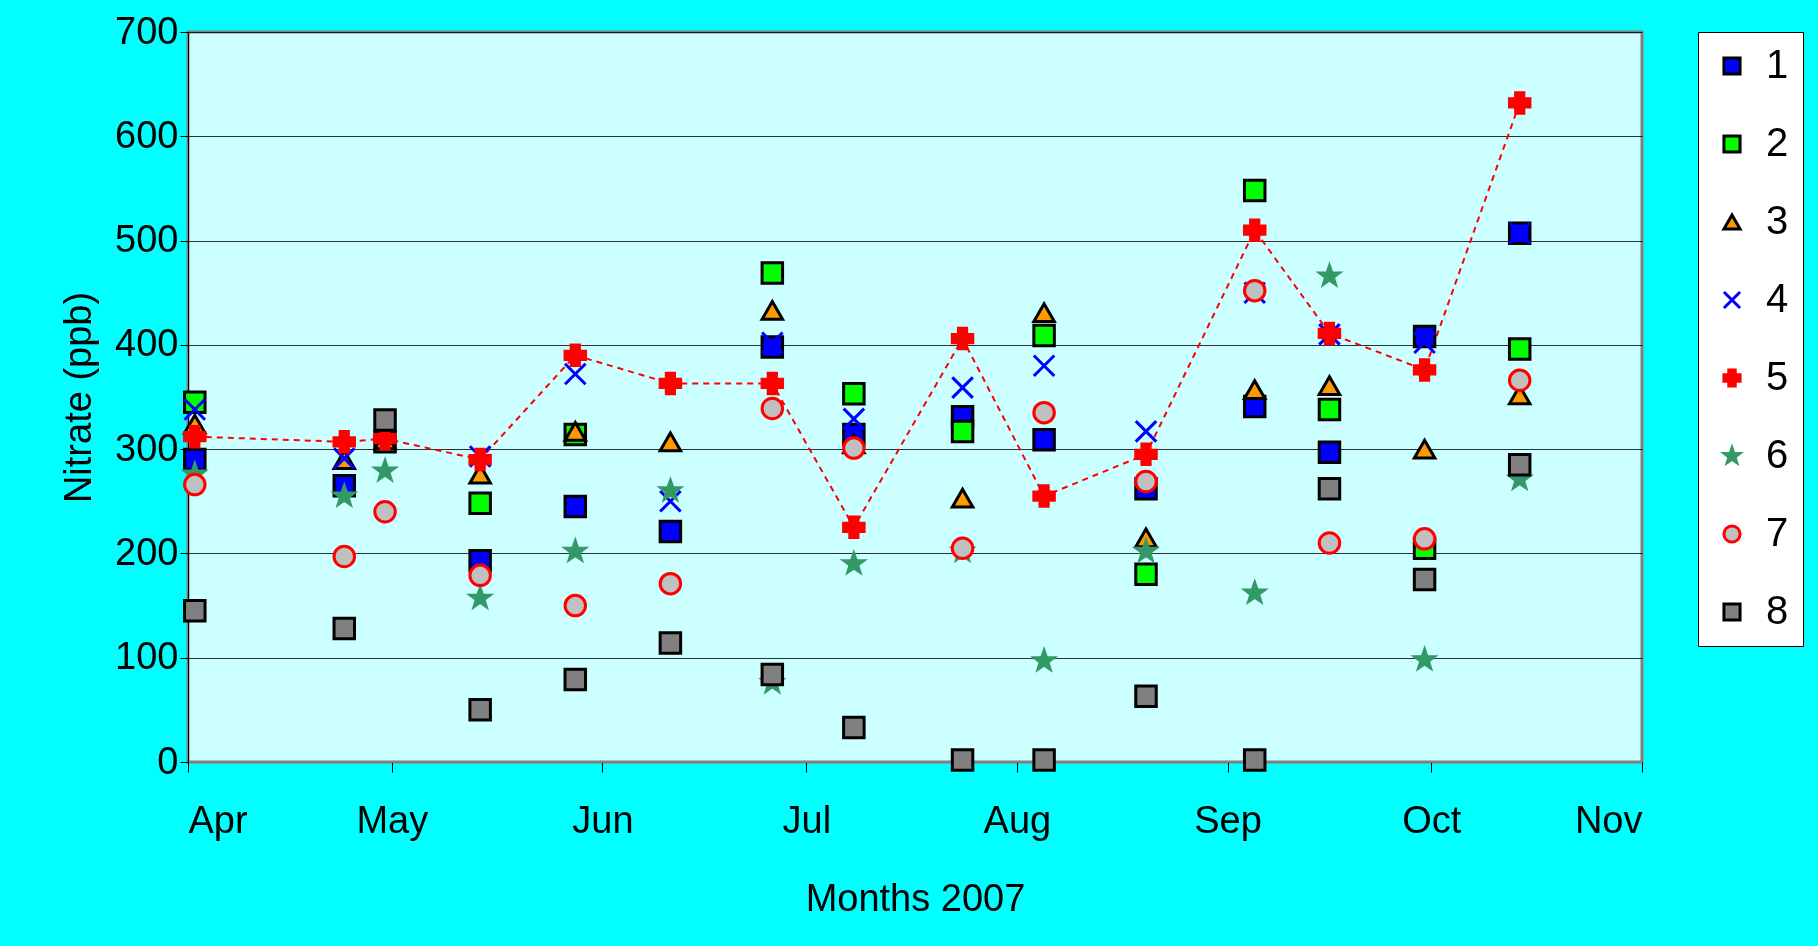  Describe the element at coordinates (147, 447) in the screenshot. I see `y-tick-label: 300` at that location.